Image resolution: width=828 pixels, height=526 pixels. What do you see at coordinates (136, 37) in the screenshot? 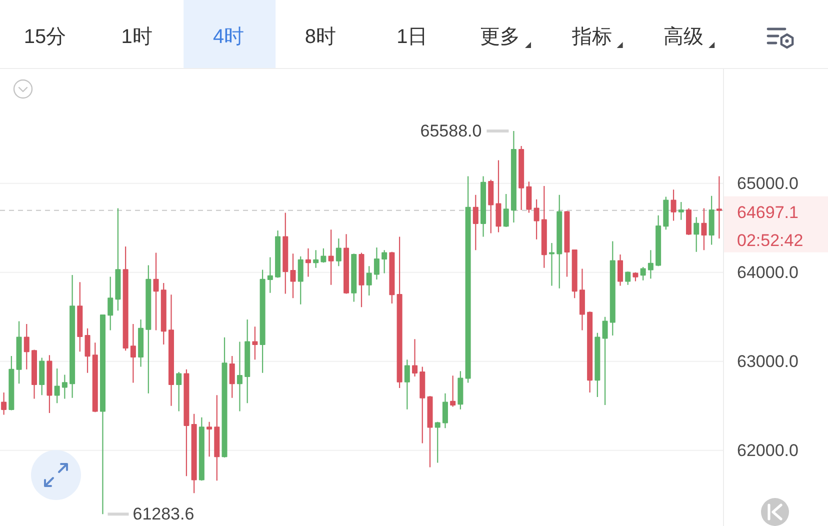
I see `text: 1时` at bounding box center [136, 37].